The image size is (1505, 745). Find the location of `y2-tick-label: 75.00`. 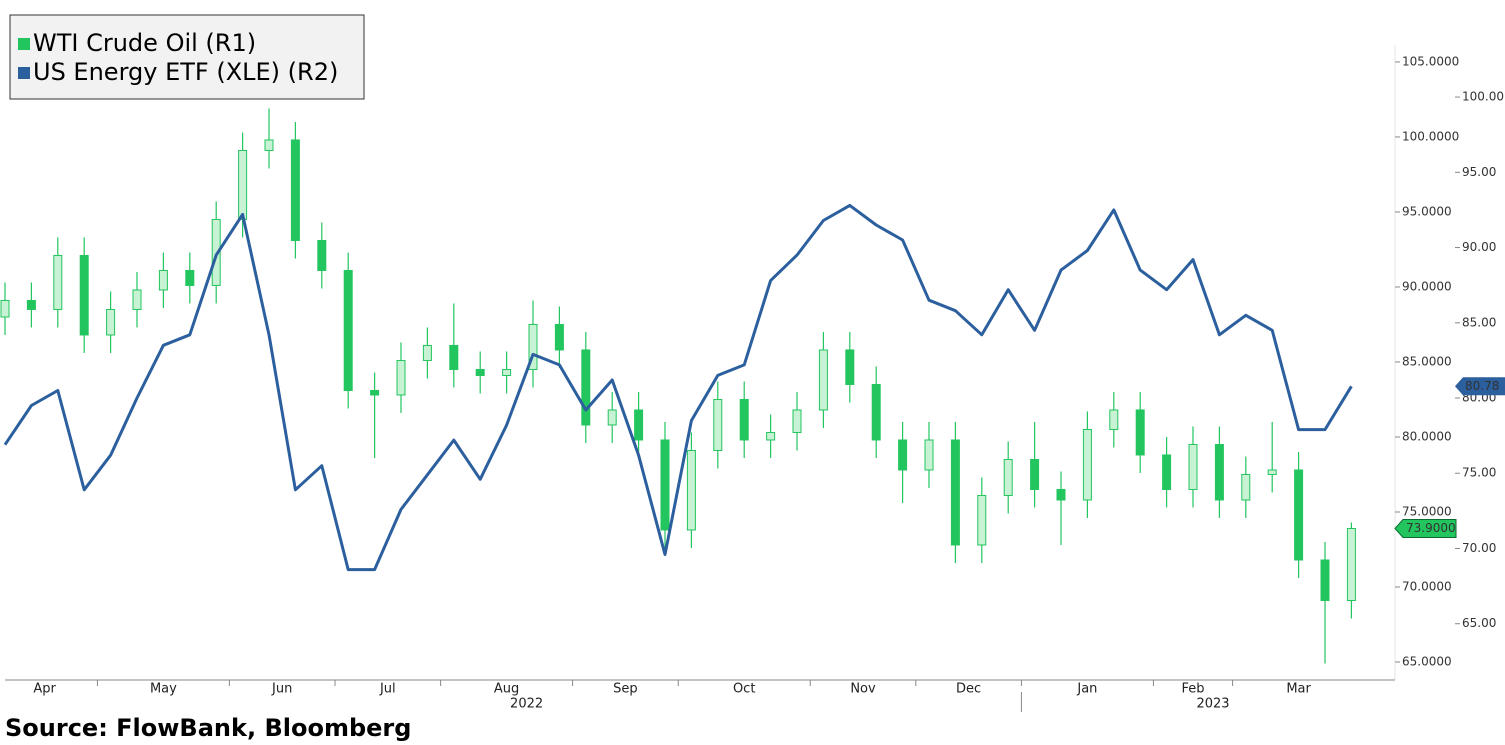

y2-tick-label: 75.00 is located at coordinates (1479, 473).